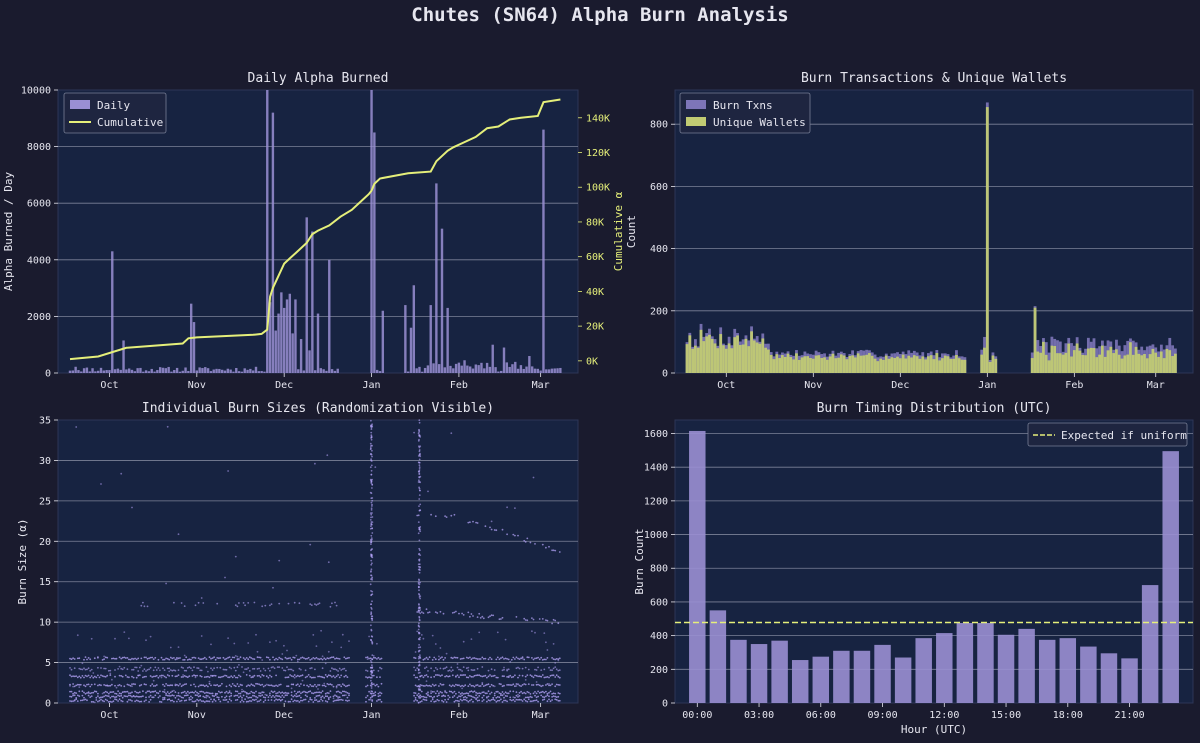  Describe the element at coordinates (48, 663) in the screenshot. I see `y-tick-label: 5` at that location.